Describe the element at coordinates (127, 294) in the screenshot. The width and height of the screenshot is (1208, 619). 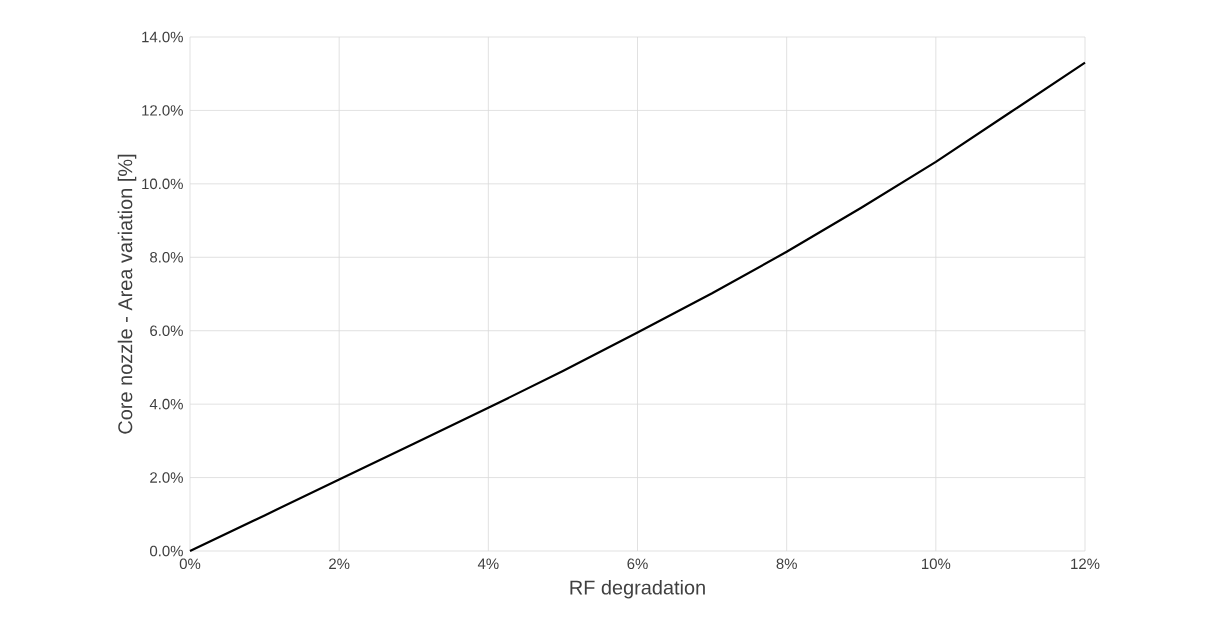
I see `y-axis-title: Core nozzle - Area variation [%]` at that location.